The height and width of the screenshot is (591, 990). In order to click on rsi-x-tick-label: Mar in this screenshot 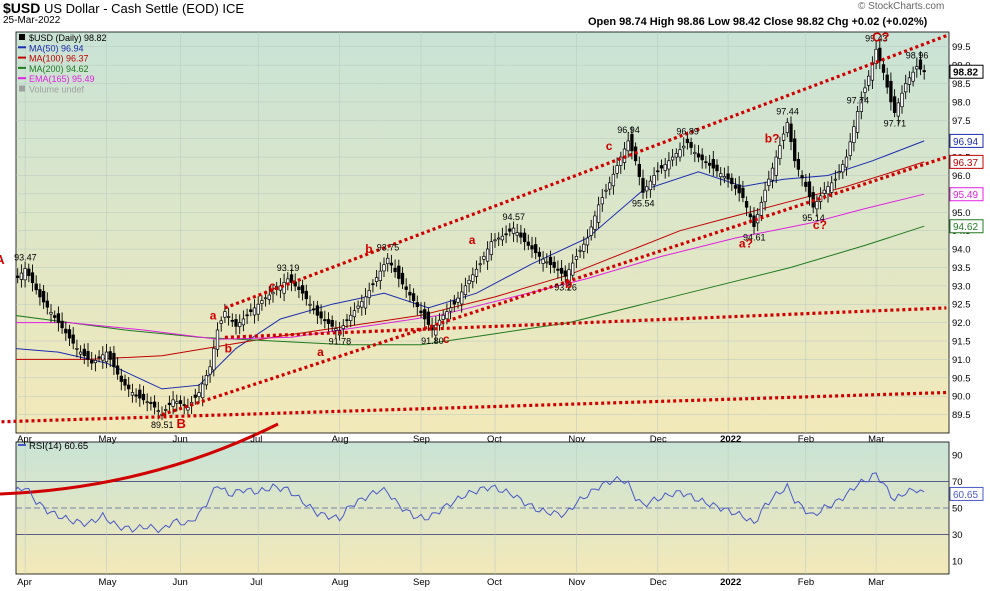, I will do `click(876, 582)`.